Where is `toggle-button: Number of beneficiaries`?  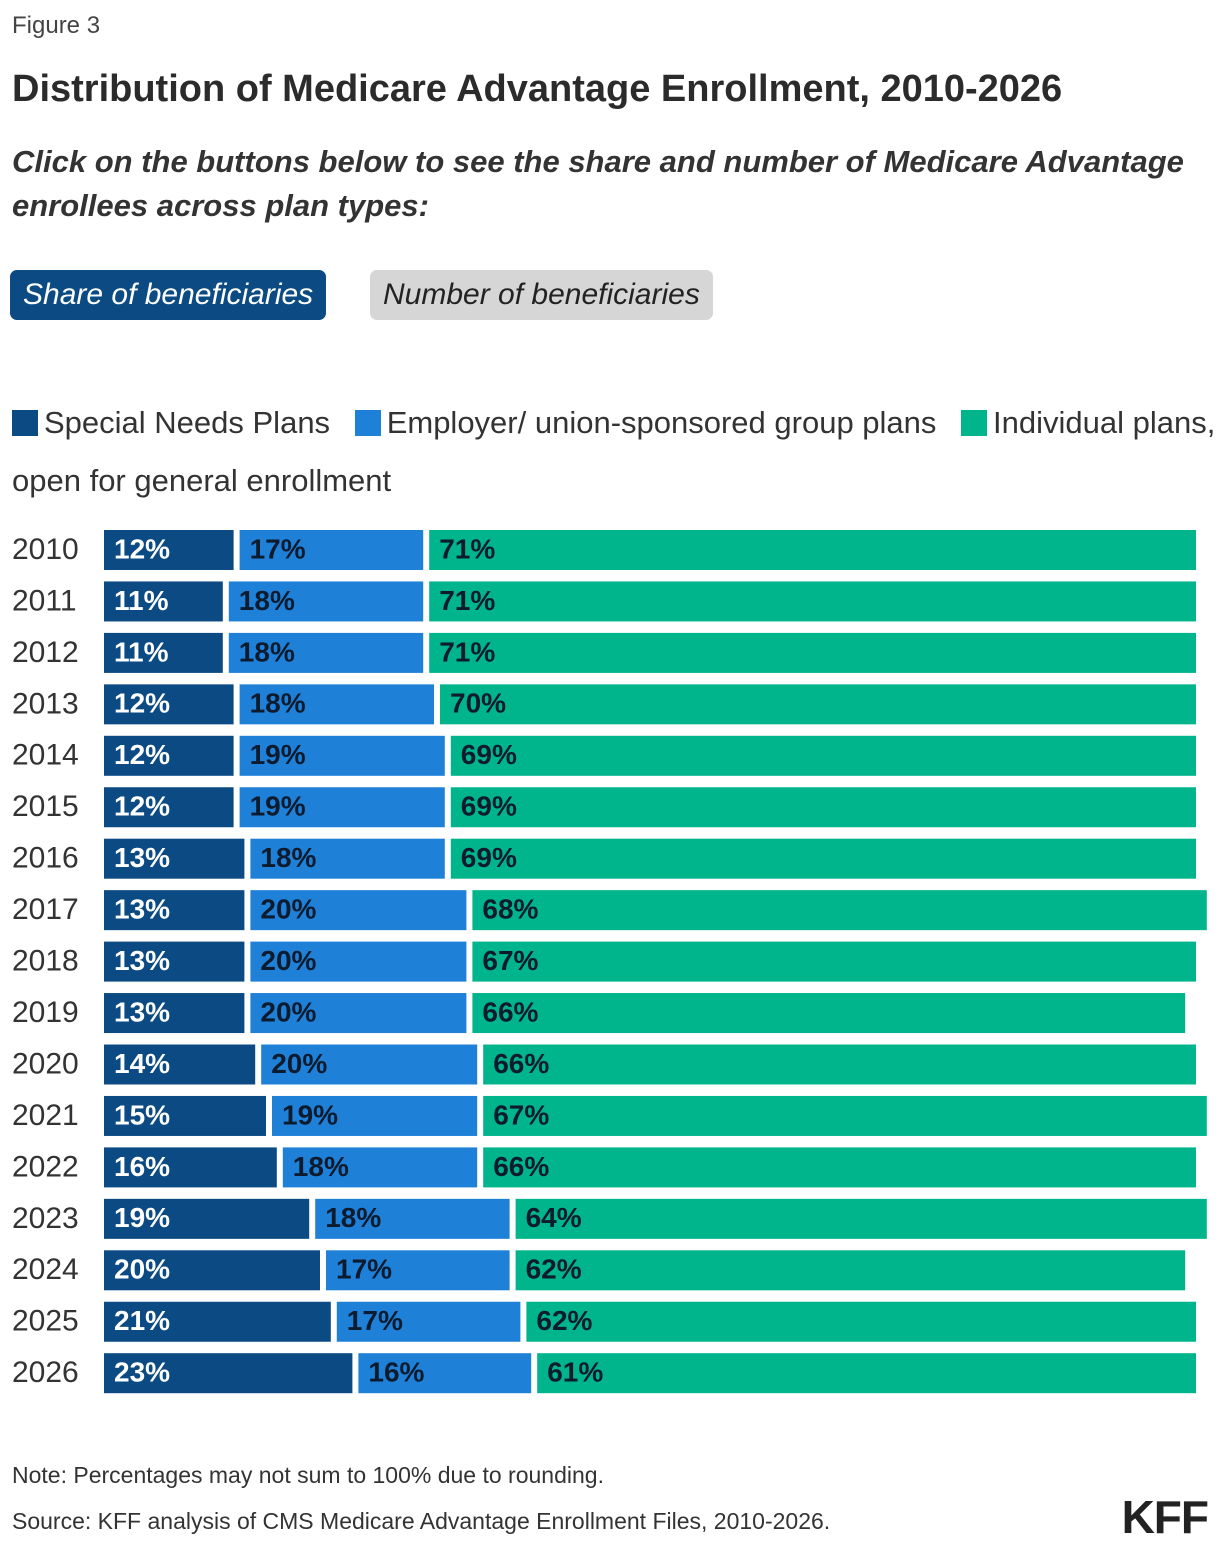
toggle-button: Number of beneficiaries is located at coordinates (541, 295).